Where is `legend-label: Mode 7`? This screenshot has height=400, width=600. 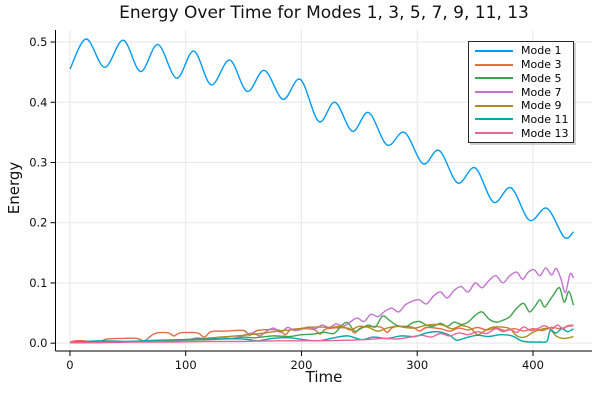
legend-label: Mode 7 is located at coordinates (541, 92).